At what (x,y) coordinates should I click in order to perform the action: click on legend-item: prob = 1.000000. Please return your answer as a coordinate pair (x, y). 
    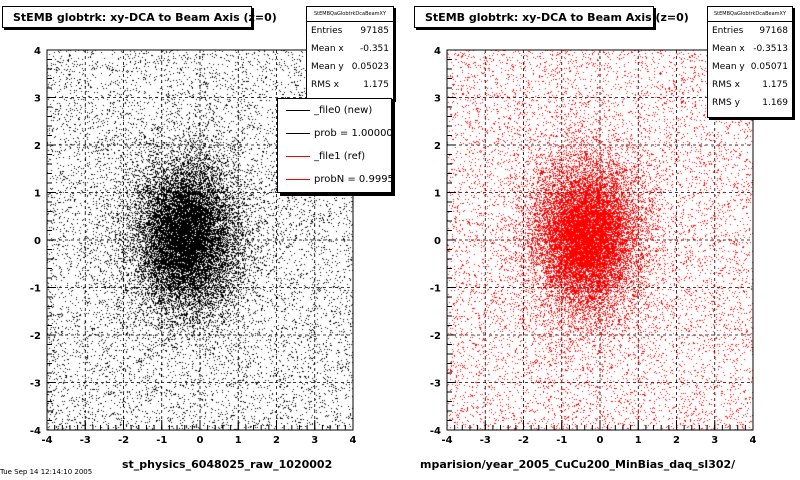
    Looking at the image, I should click on (334, 133).